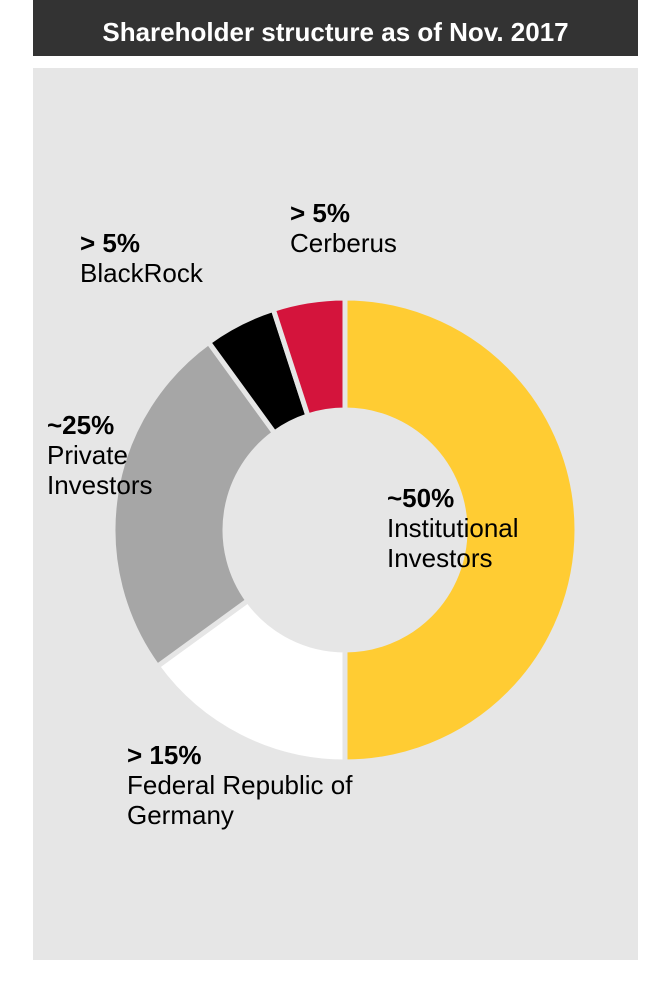 Image resolution: width=651 pixels, height=987 pixels. I want to click on value-label: ~25%, so click(81, 425).